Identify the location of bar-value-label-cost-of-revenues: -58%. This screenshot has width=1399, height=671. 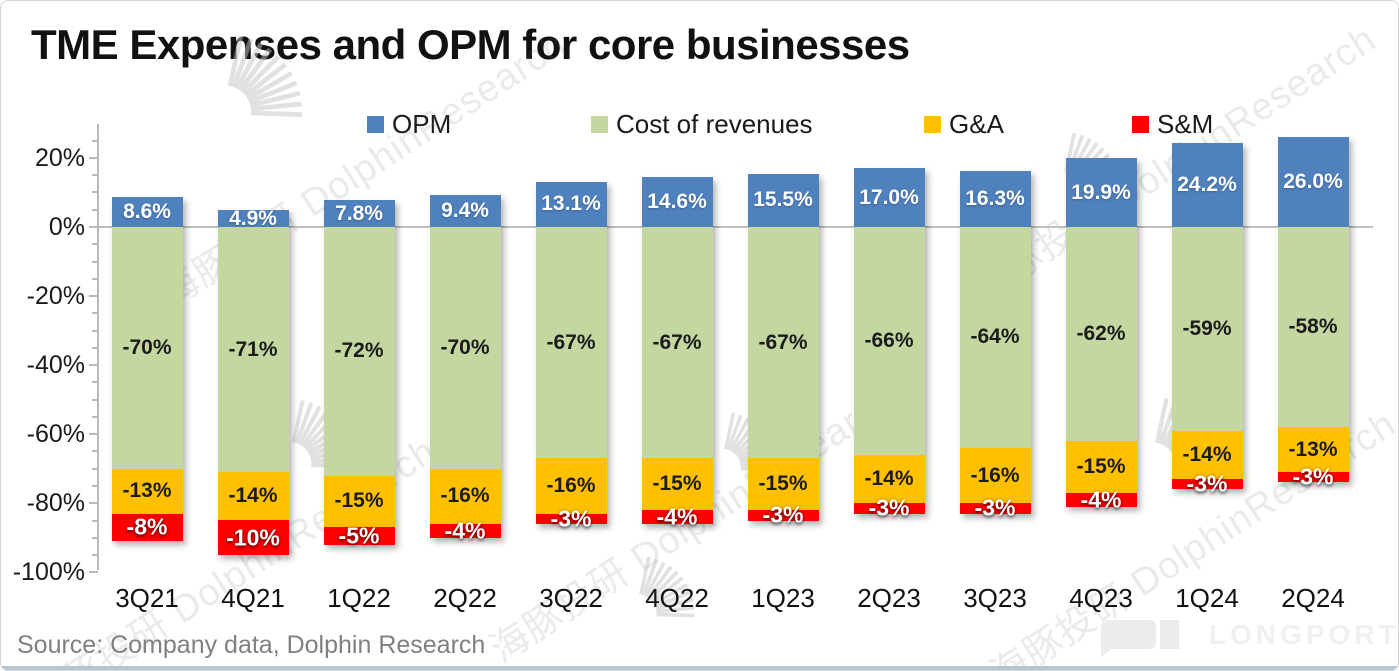
(1313, 327).